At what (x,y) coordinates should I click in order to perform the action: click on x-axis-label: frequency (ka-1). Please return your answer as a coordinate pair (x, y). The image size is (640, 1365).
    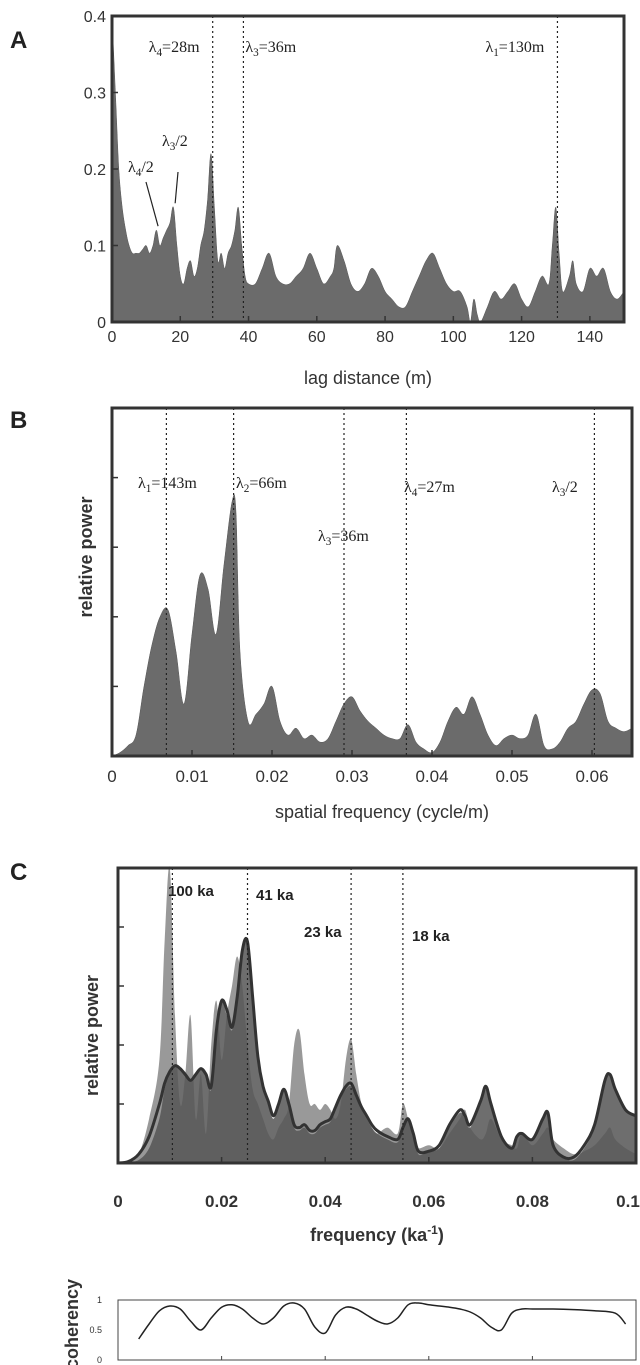
    Looking at the image, I should click on (377, 1234).